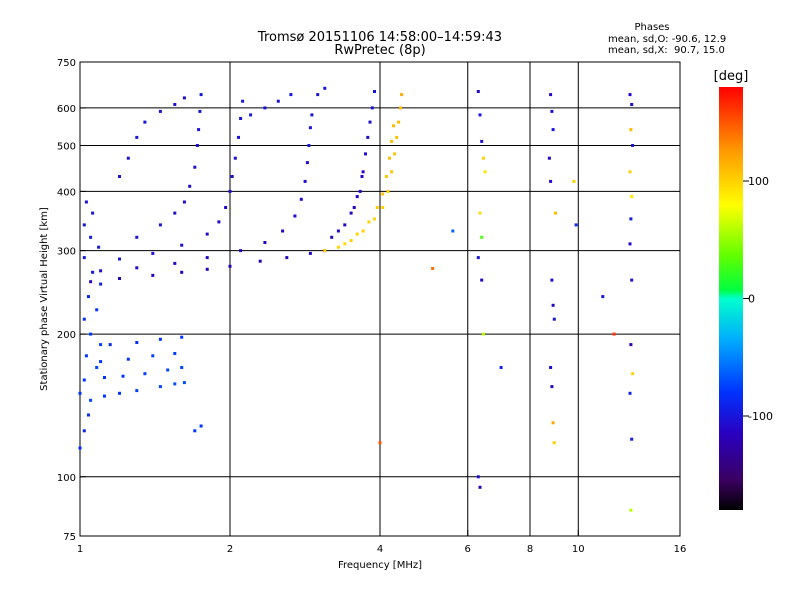  Describe the element at coordinates (578, 549) in the screenshot. I see `x-tick-label: 10` at that location.